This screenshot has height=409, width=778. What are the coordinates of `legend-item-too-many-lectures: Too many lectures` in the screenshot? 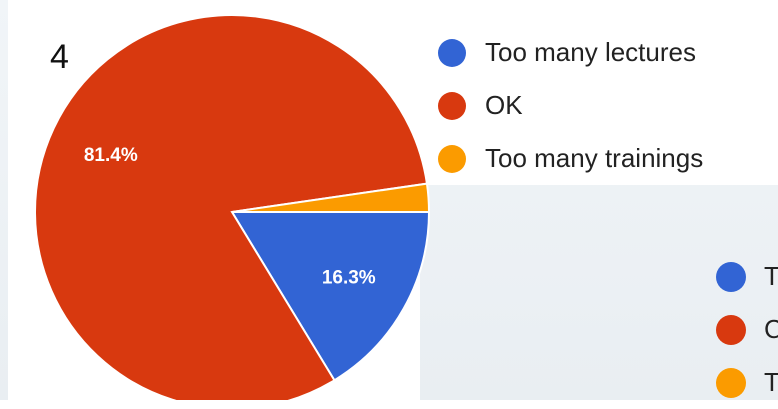 It's located at (570, 52).